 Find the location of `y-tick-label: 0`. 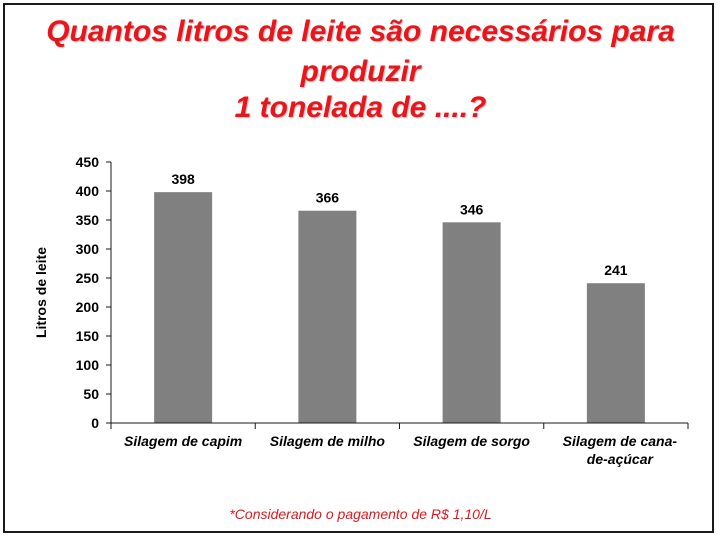

y-tick-label: 0 is located at coordinates (95, 423).